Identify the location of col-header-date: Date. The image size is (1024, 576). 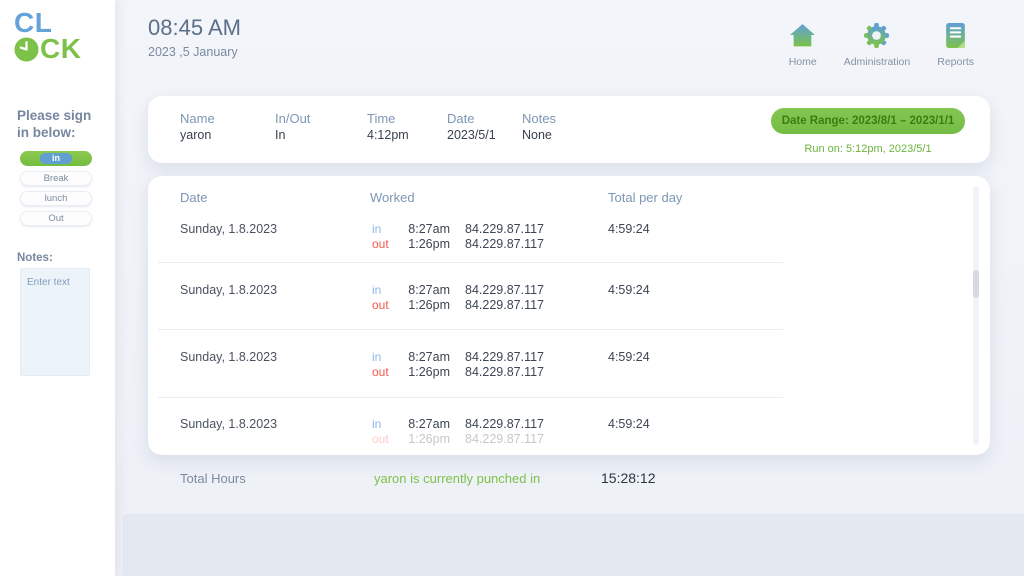
(194, 197).